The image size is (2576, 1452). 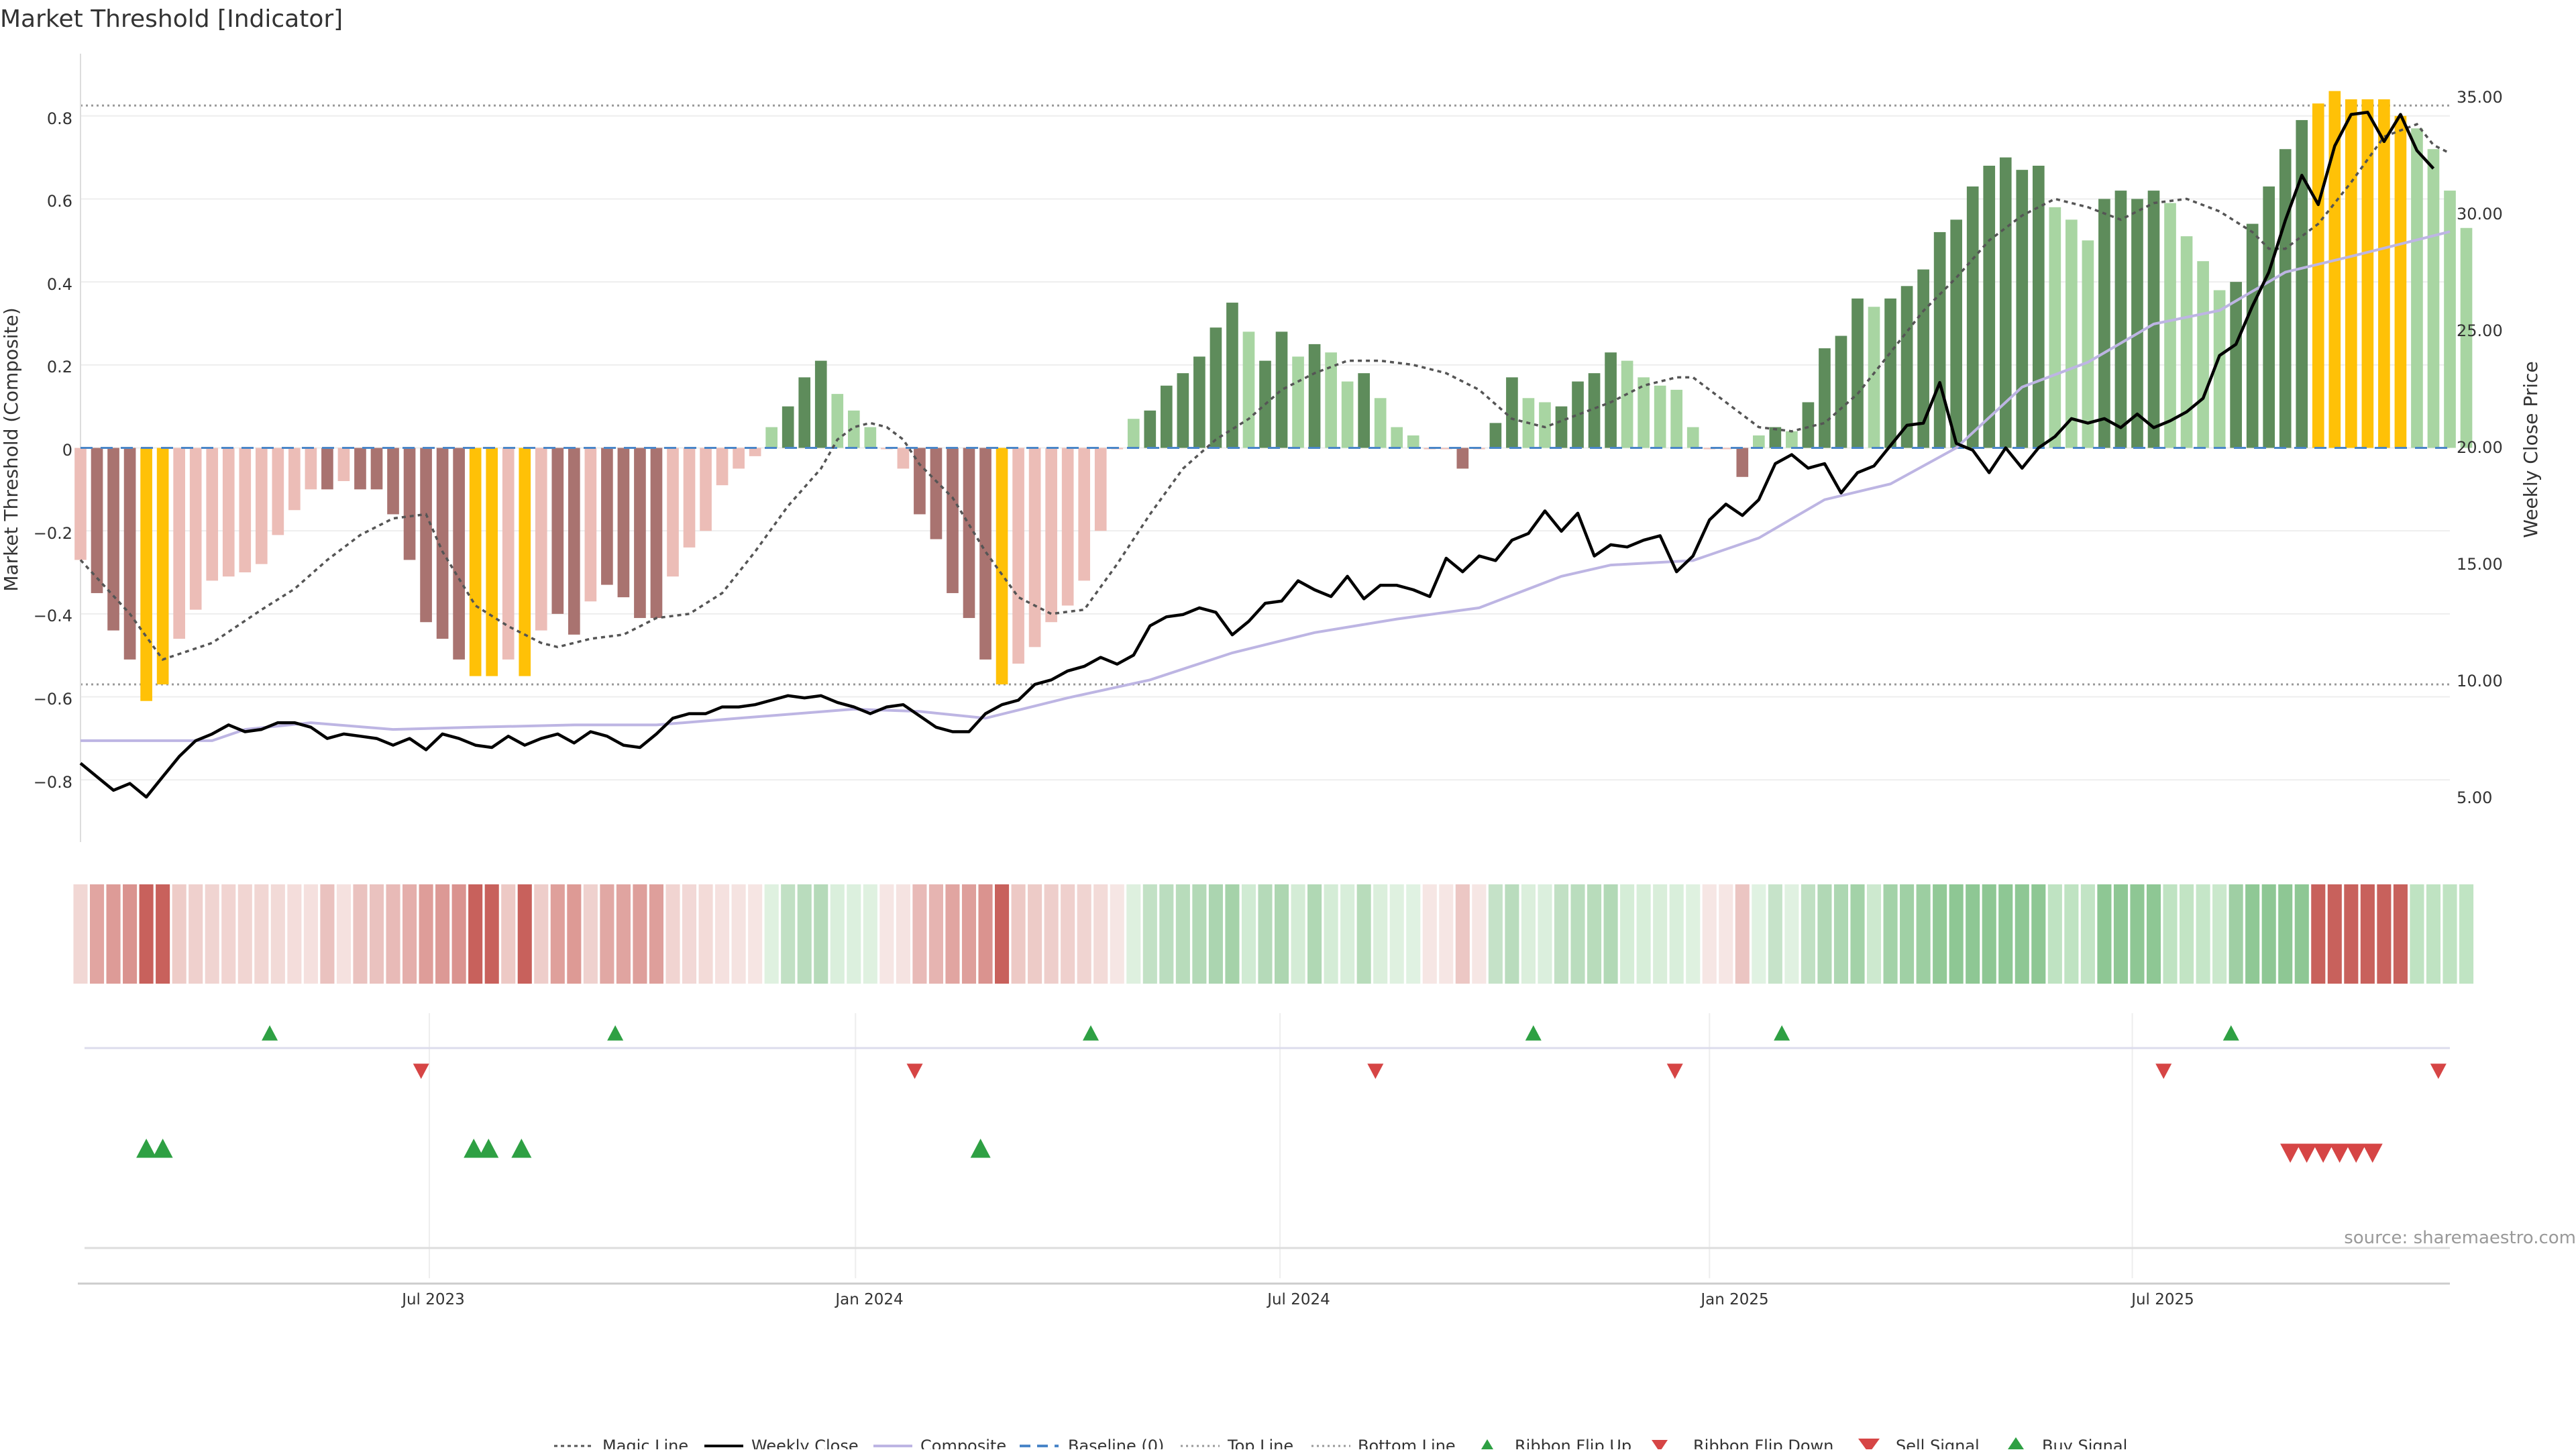 What do you see at coordinates (2084, 1443) in the screenshot?
I see `legend-label: Buy Signal` at bounding box center [2084, 1443].